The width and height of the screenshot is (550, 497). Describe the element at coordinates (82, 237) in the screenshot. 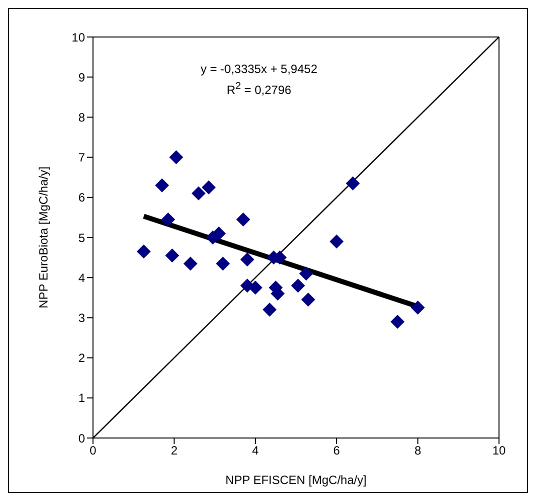

I see `y-tick-label: 5` at that location.